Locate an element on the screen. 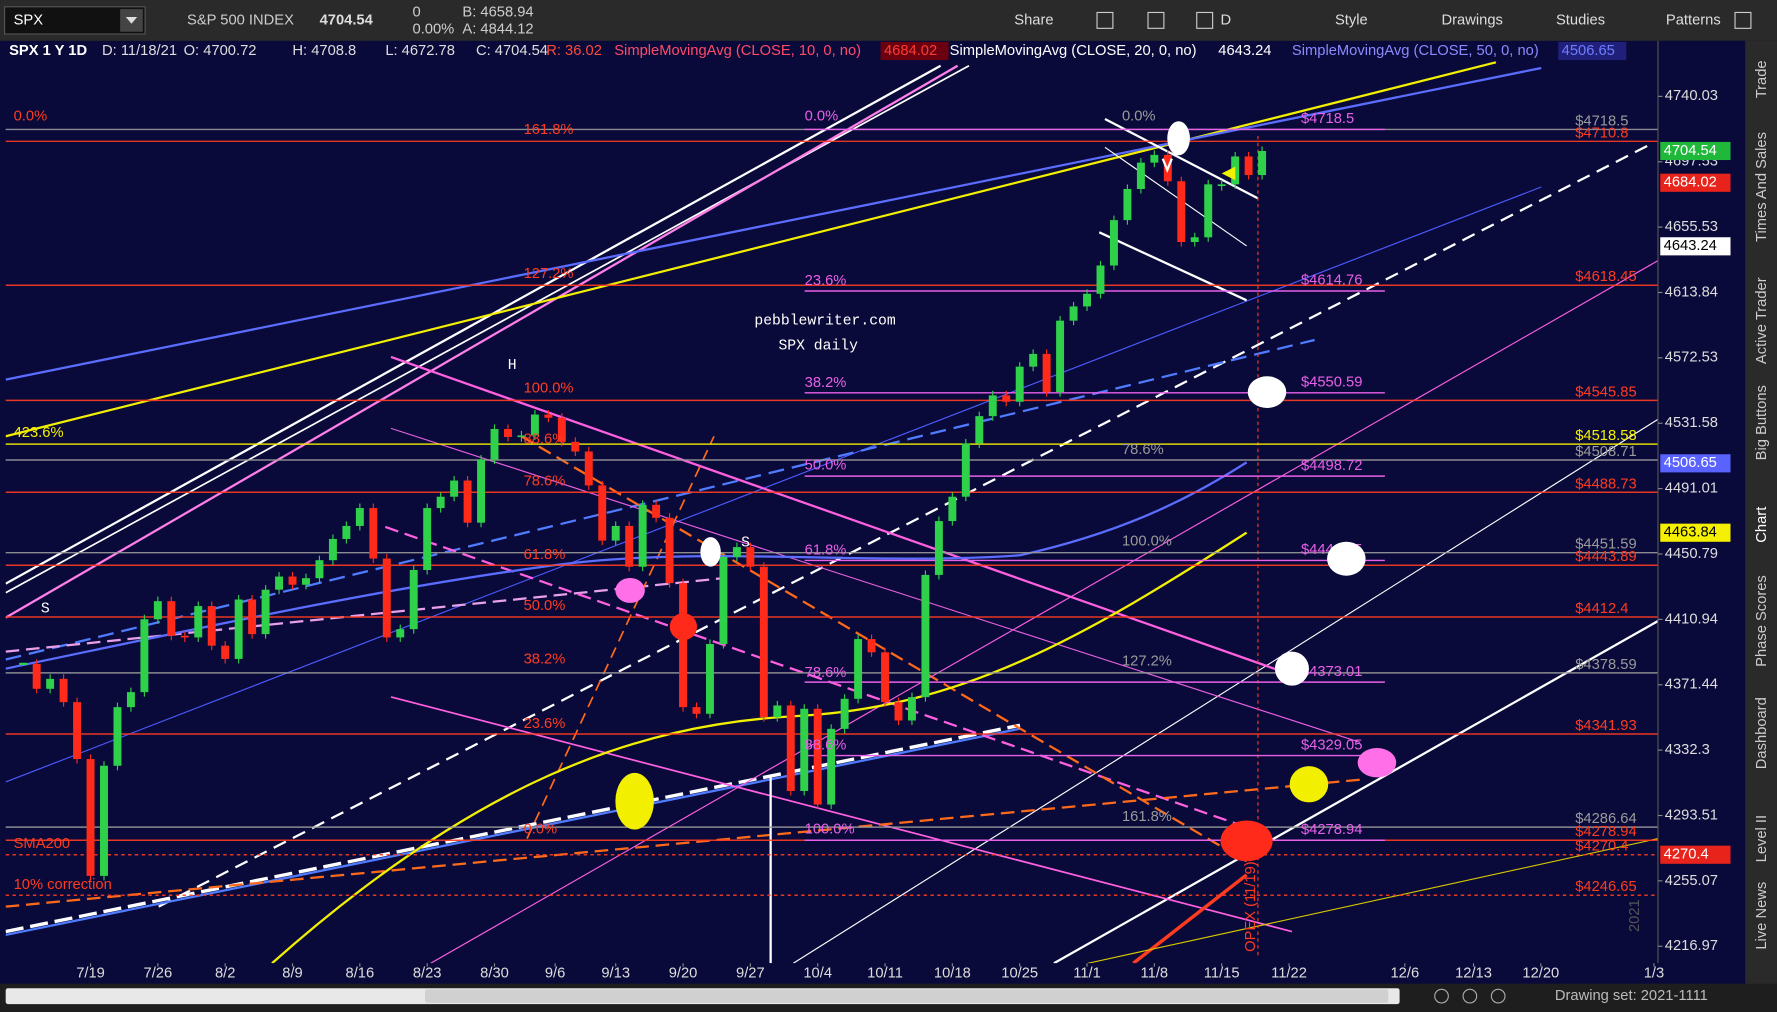 The image size is (1777, 1012). study-value: 4506.65 is located at coordinates (1588, 51).